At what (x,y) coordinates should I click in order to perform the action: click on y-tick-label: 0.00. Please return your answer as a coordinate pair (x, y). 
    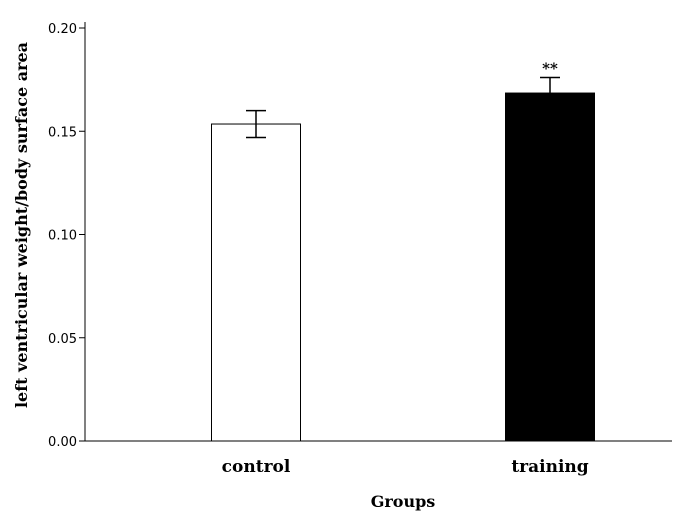
    Looking at the image, I should click on (62, 442).